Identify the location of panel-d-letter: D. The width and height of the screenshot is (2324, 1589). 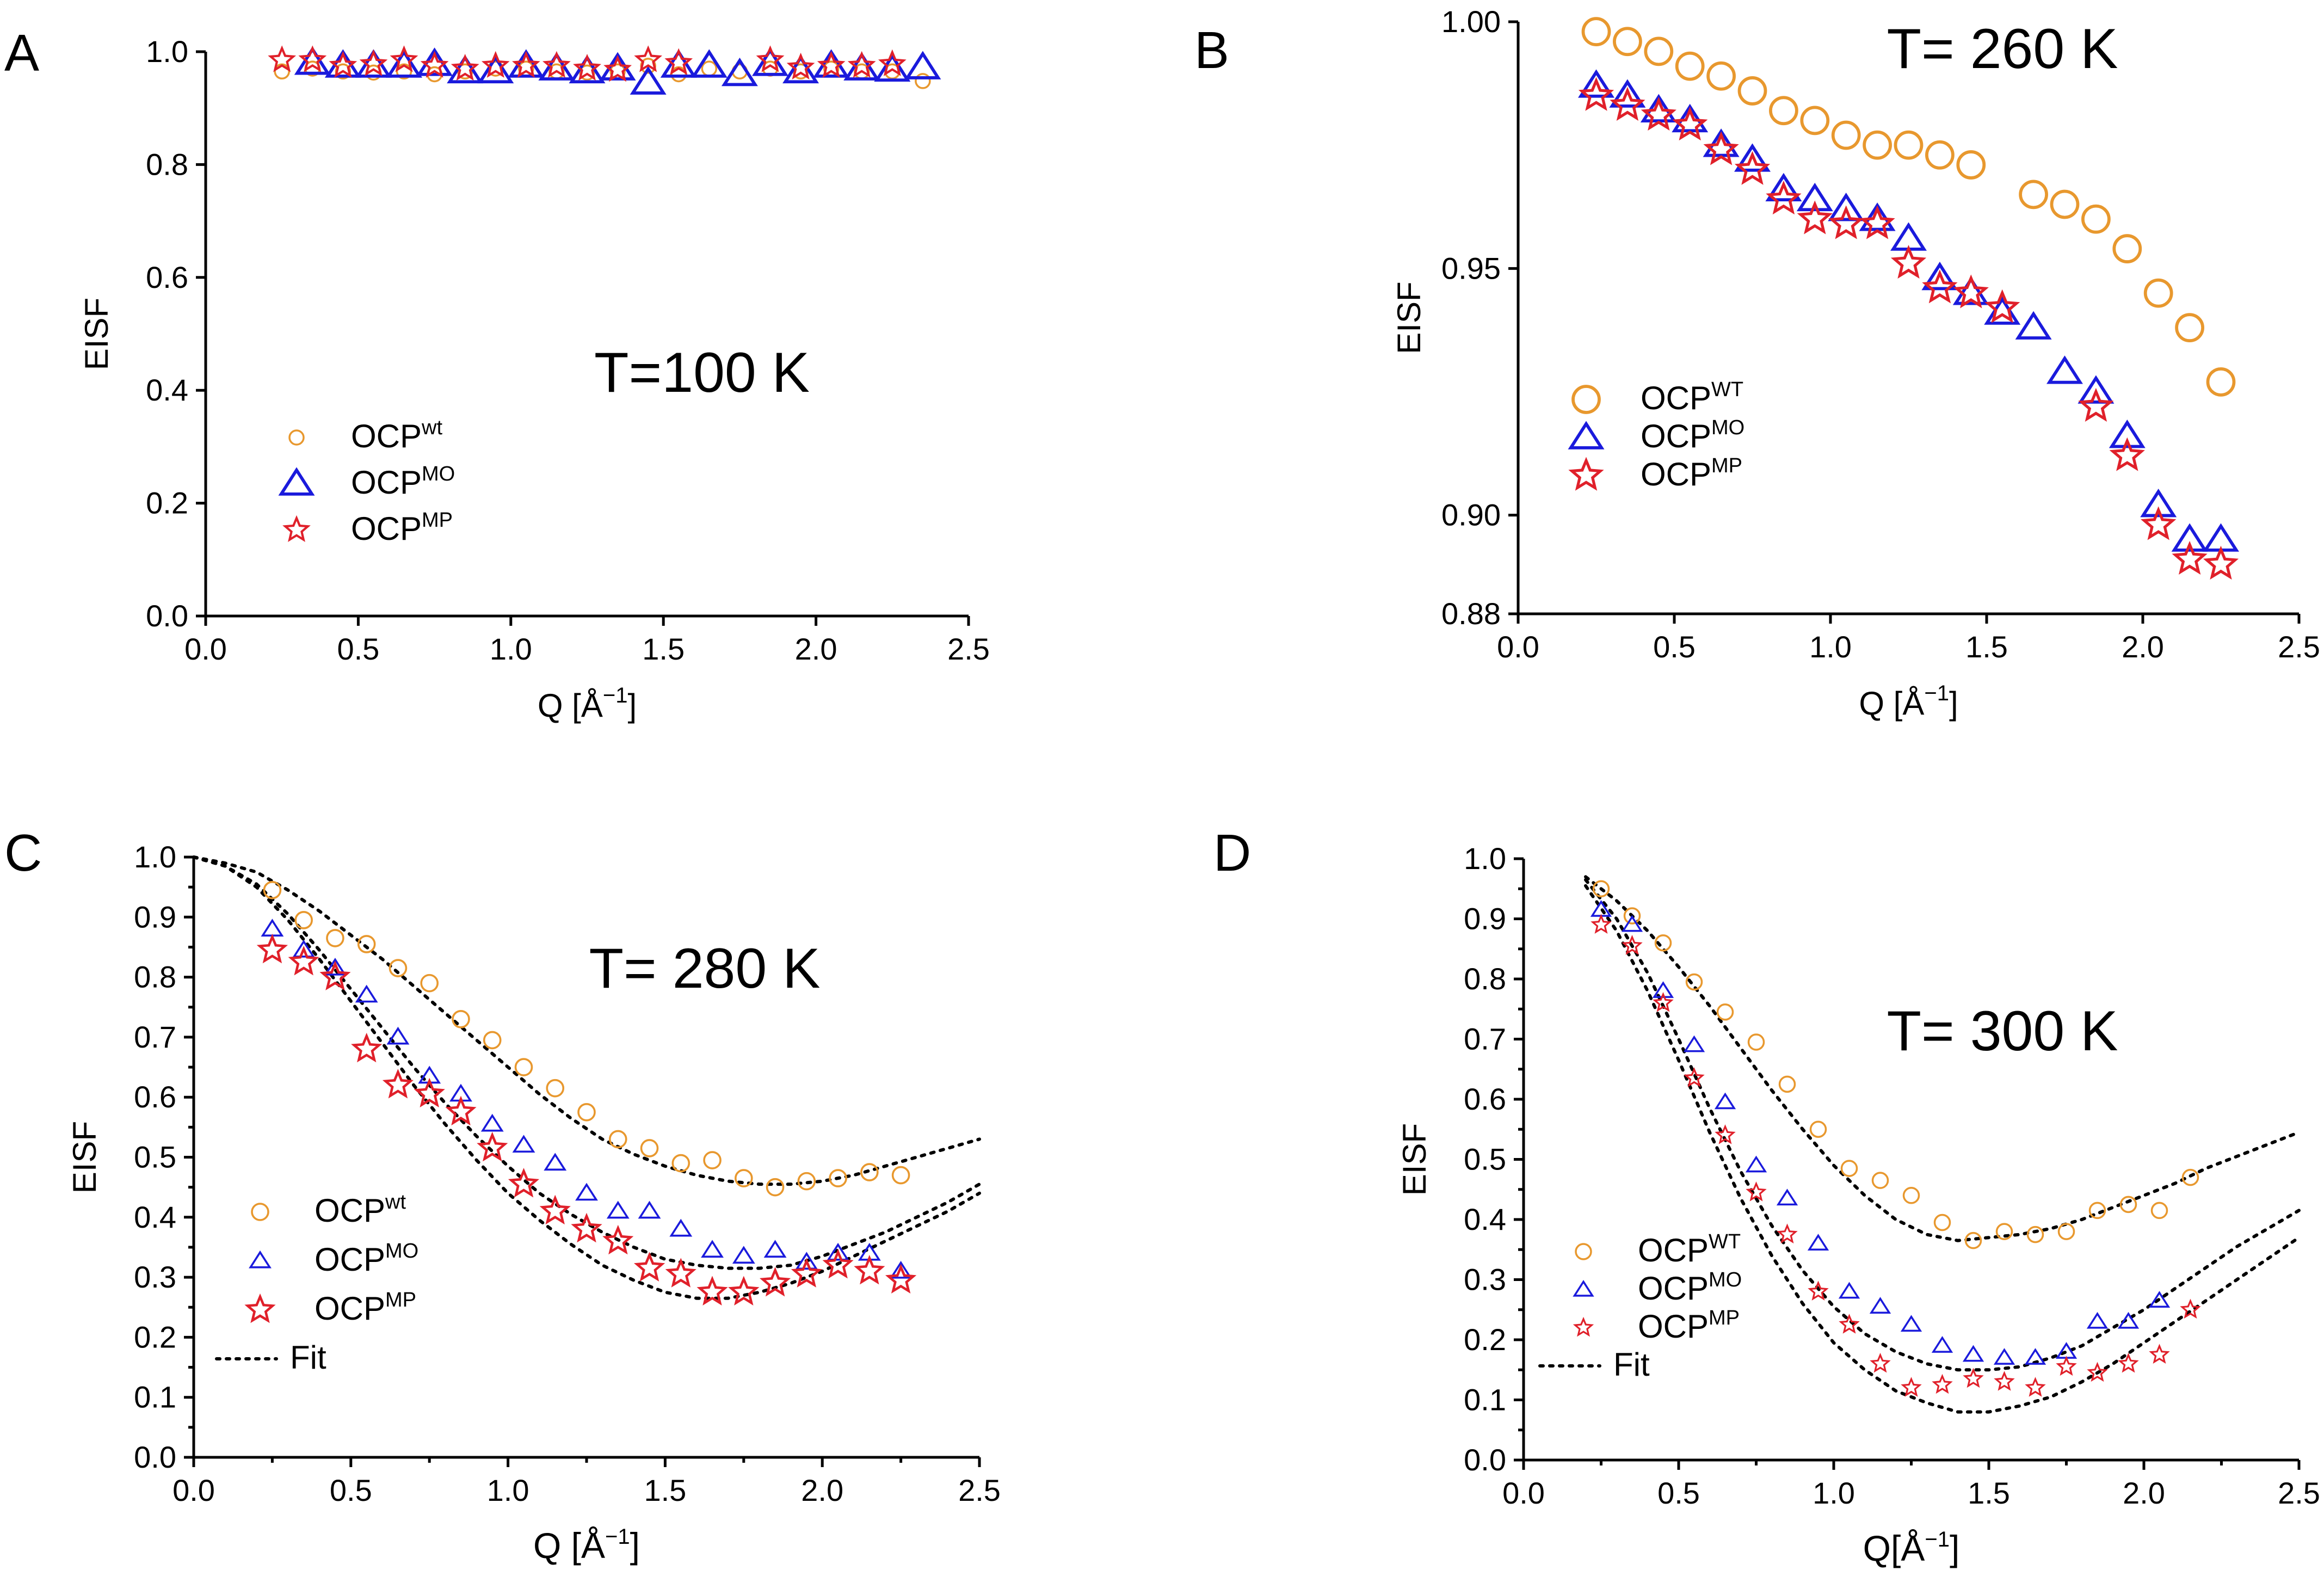
(1232, 853).